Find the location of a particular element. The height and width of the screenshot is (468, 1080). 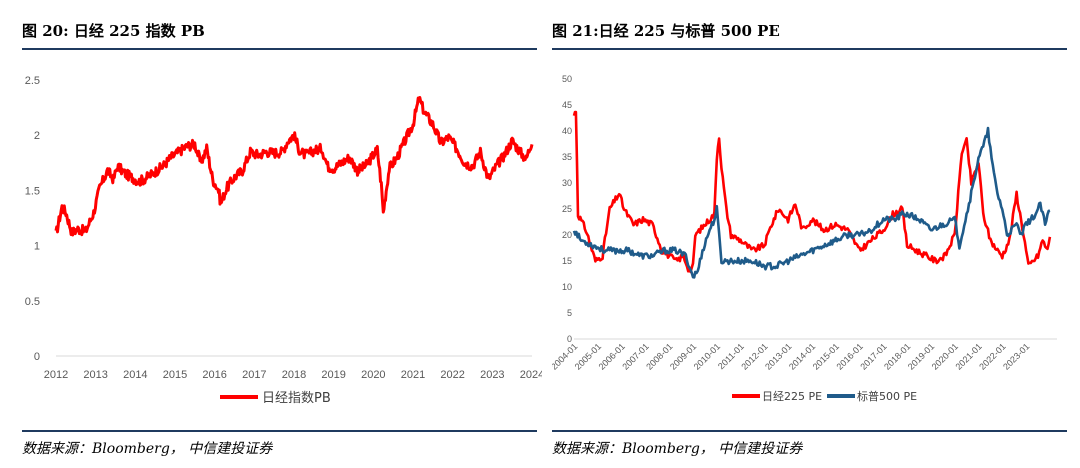

x-tick-label: 2021 is located at coordinates (413, 375).